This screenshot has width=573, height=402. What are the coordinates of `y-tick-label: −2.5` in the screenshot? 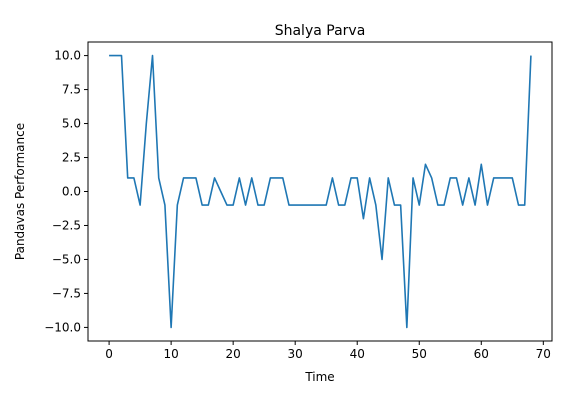 It's located at (66, 225).